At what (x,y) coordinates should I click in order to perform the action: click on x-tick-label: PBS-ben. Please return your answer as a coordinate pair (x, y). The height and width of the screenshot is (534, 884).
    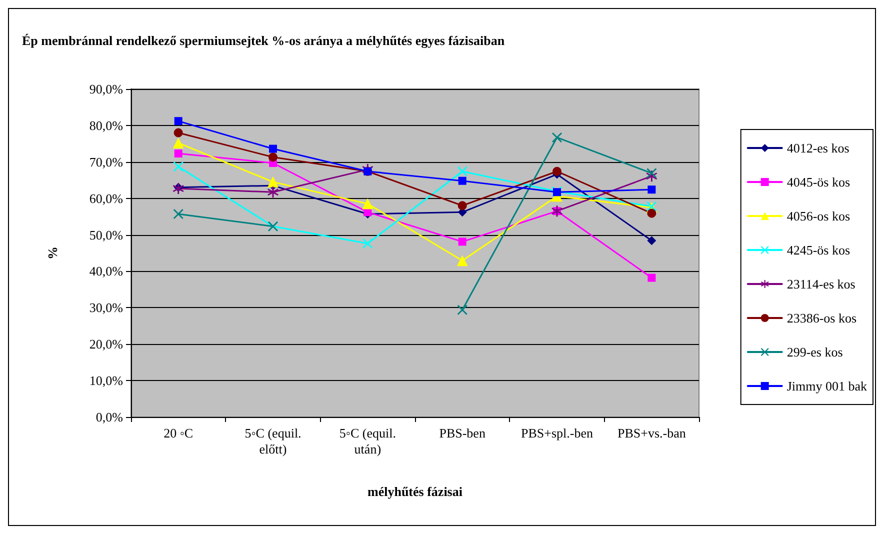
    Looking at the image, I should click on (462, 433).